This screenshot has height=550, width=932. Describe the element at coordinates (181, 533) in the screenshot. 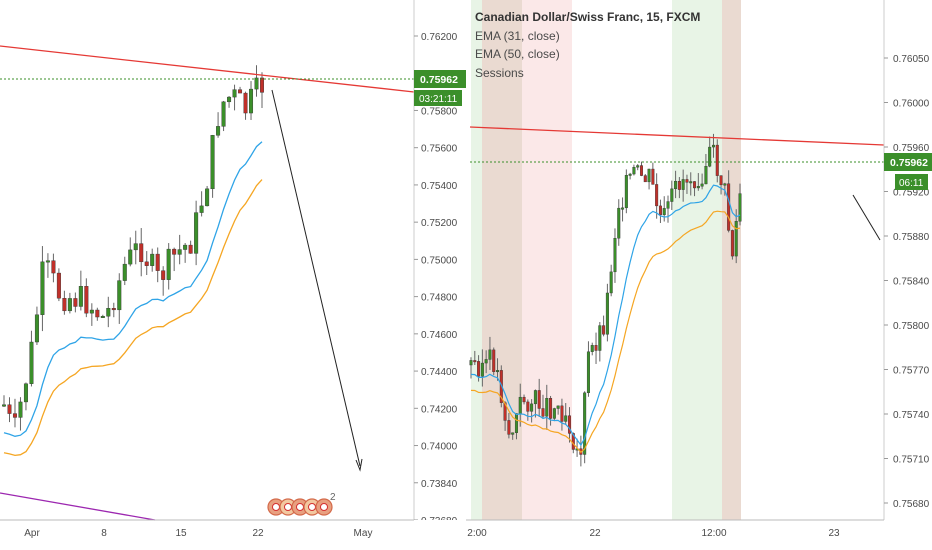

I see `time-tick-label: 15` at that location.